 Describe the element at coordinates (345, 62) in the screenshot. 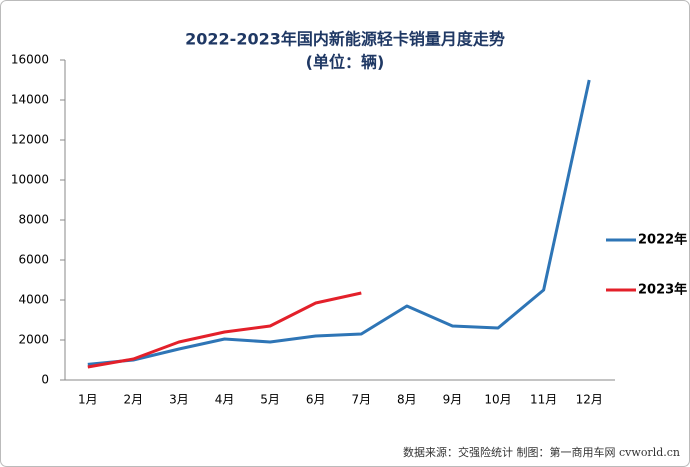

I see `chart-subtitle: (单位：辆)` at that location.